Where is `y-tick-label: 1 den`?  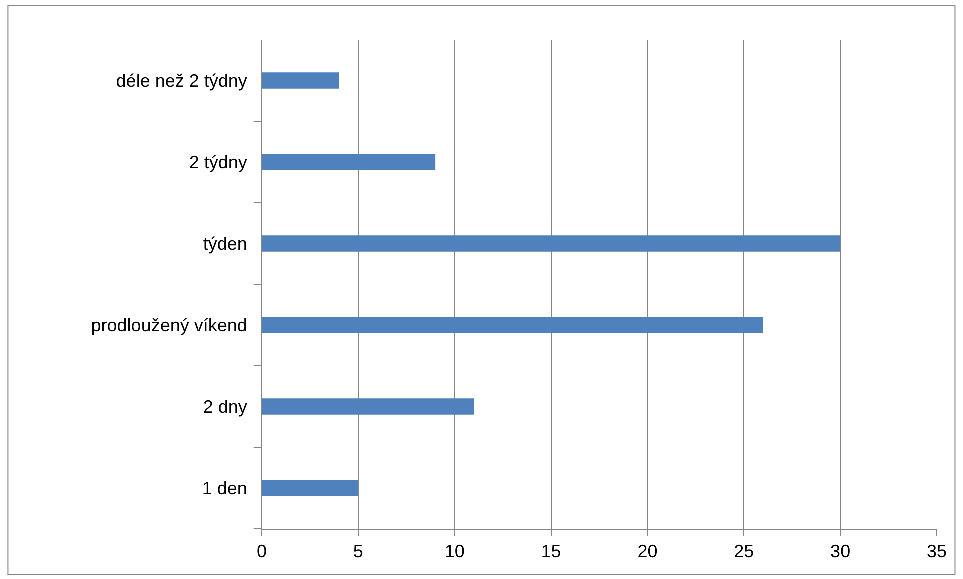 y-tick-label: 1 den is located at coordinates (225, 488).